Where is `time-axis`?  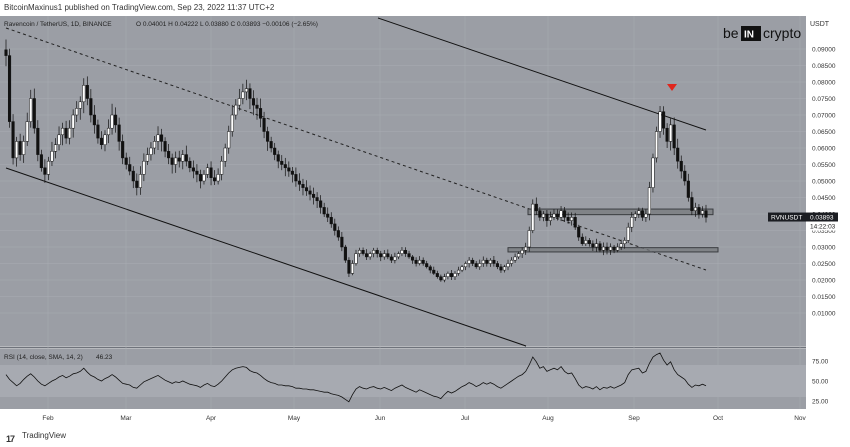 time-axis is located at coordinates (425, 418).